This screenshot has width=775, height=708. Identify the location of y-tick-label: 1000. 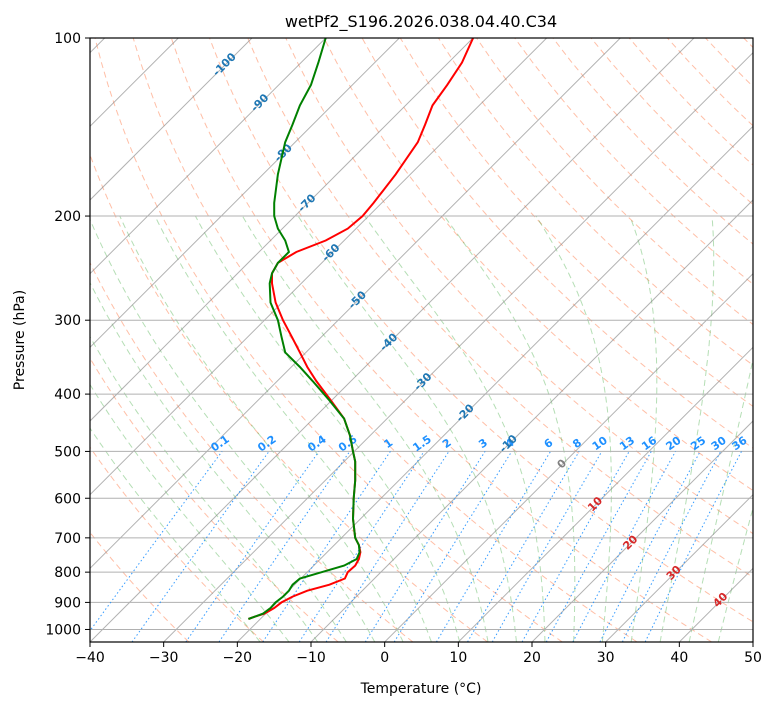
(63, 630).